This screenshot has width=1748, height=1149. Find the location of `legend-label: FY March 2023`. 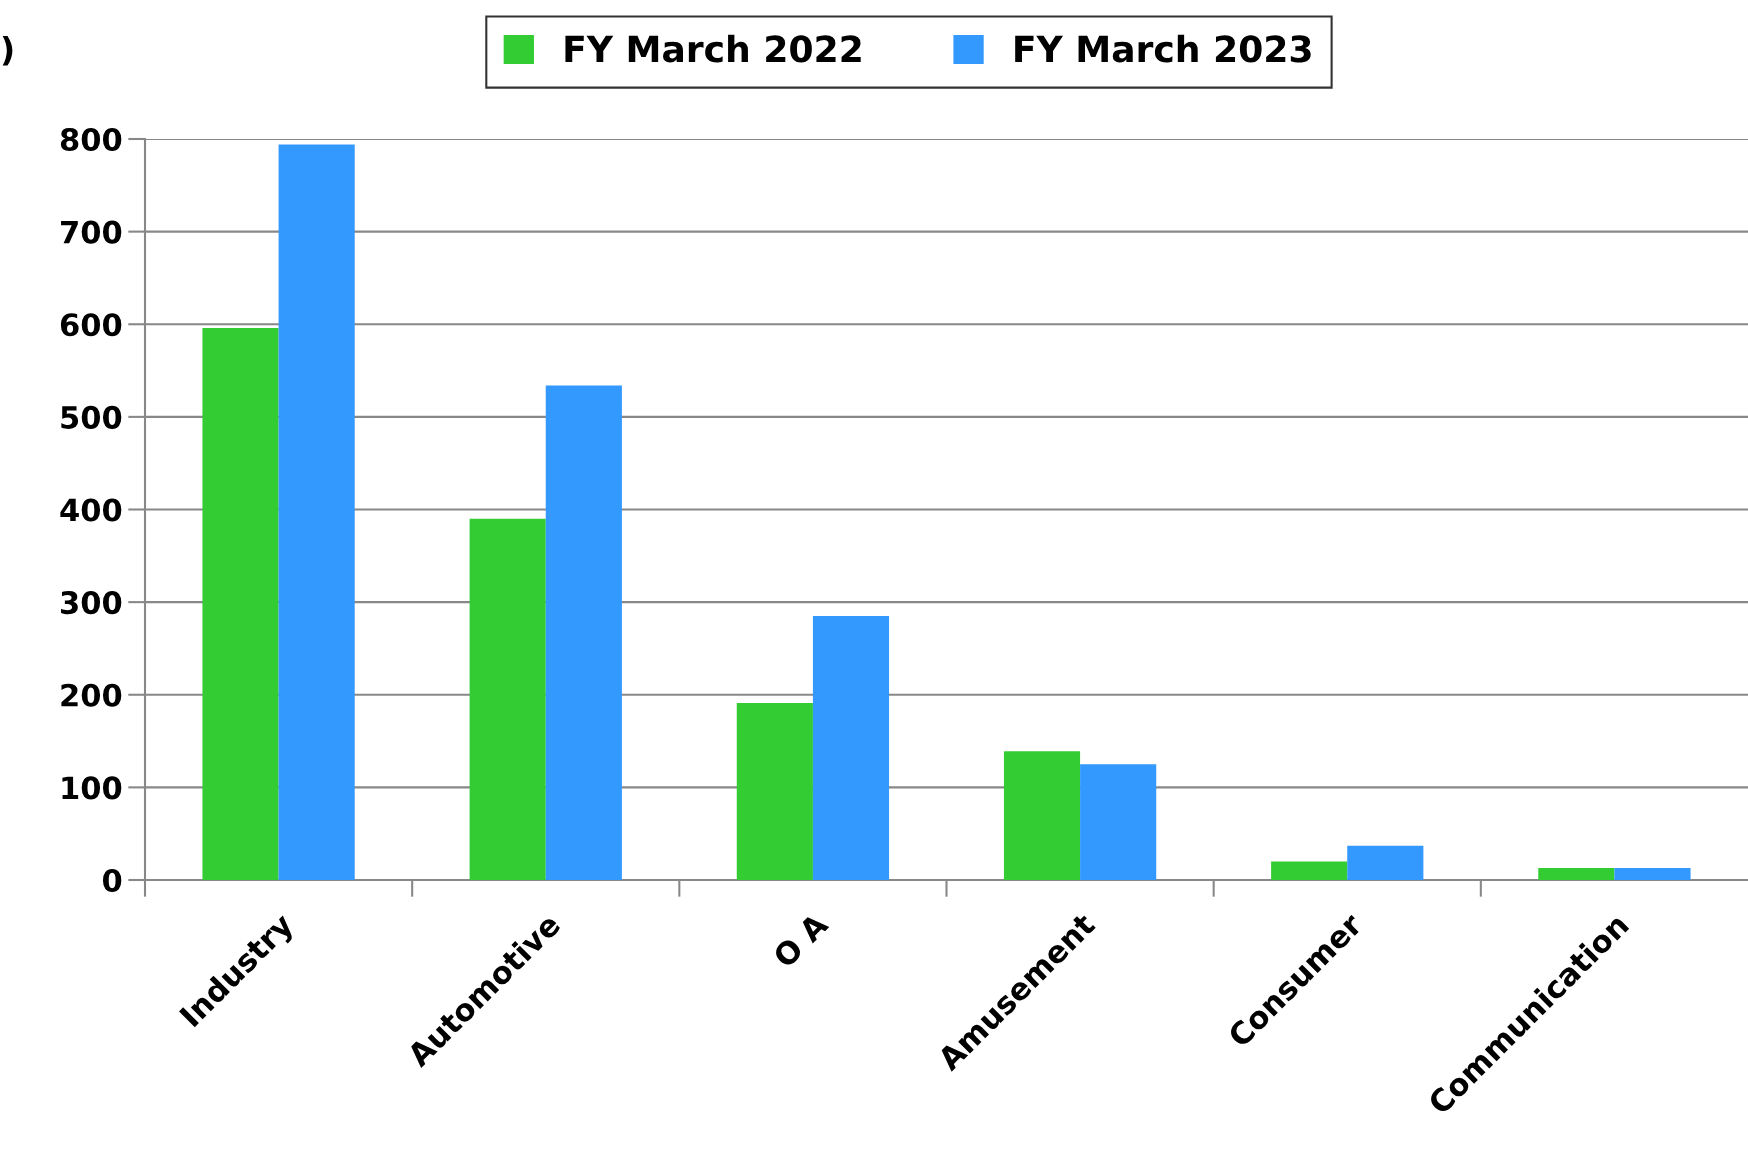

legend-label: FY March 2023 is located at coordinates (1163, 48).